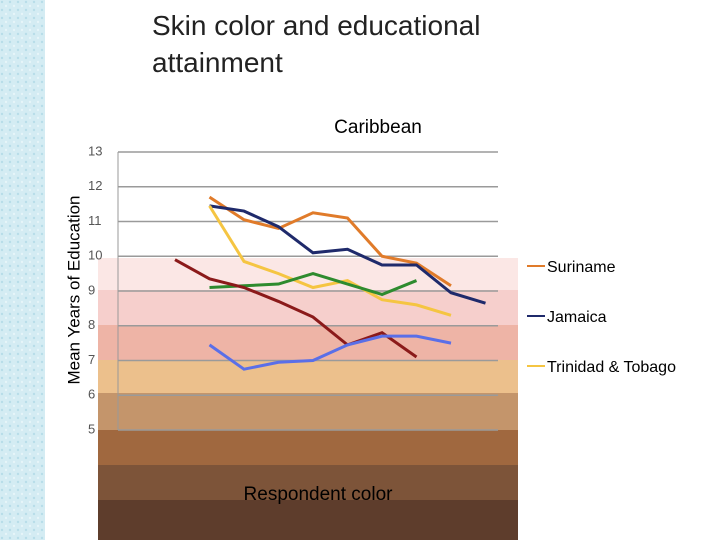 The image size is (720, 545). What do you see at coordinates (73, 289) in the screenshot?
I see `y-axis-label: Mean Years of Education` at bounding box center [73, 289].